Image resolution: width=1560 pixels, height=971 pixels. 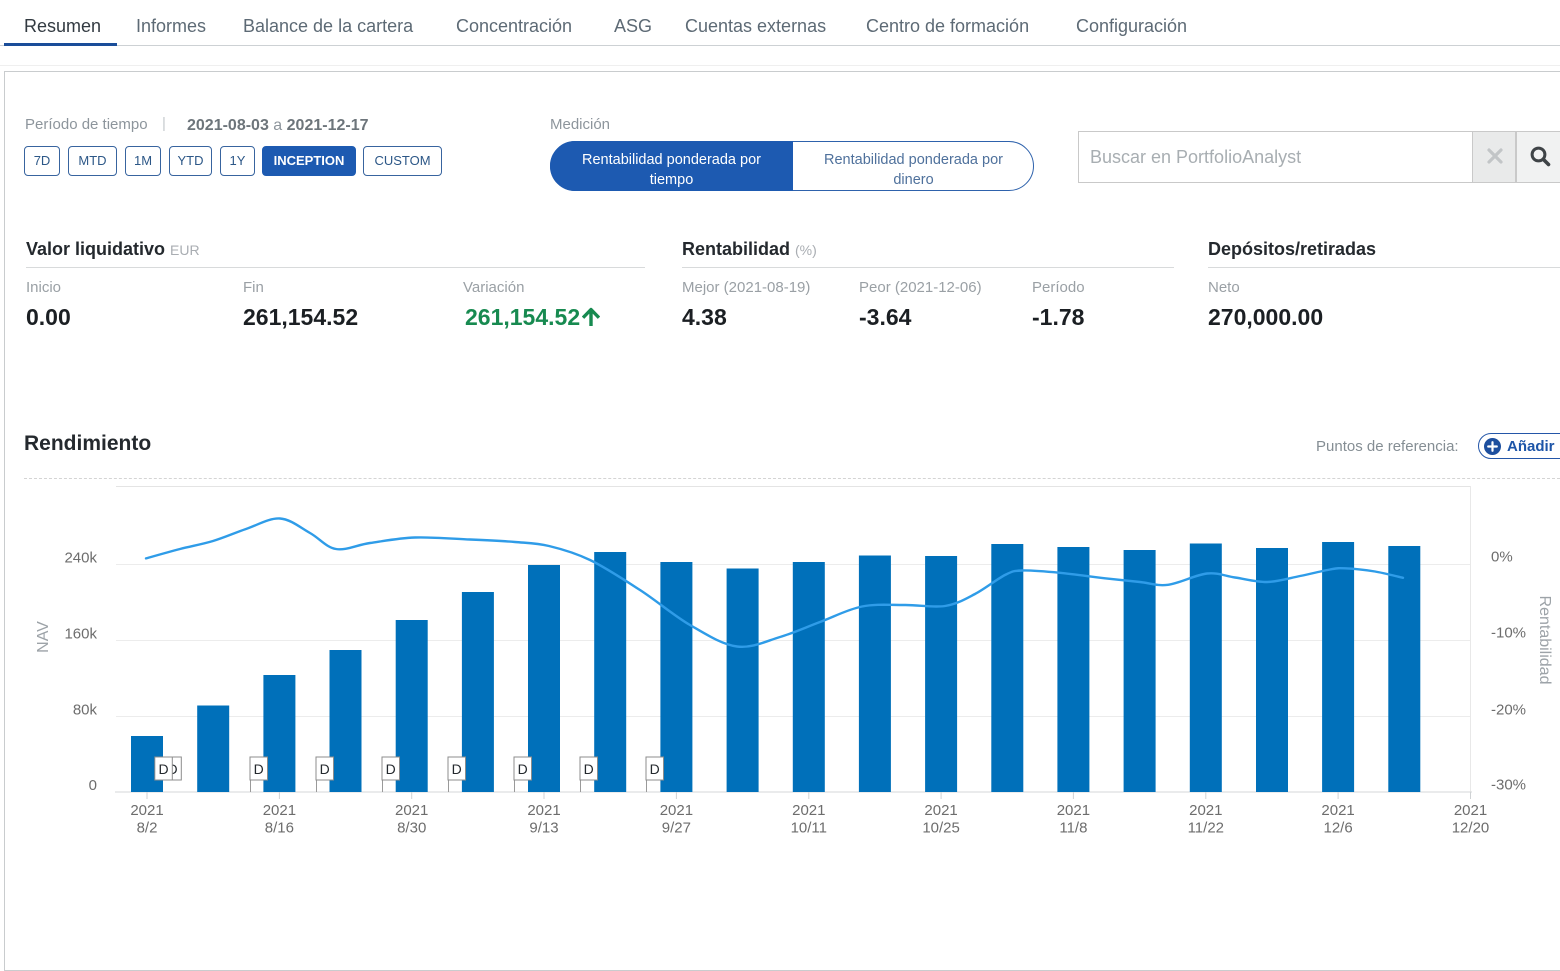 What do you see at coordinates (1073, 828) in the screenshot?
I see `svg-text: 11/8` at bounding box center [1073, 828].